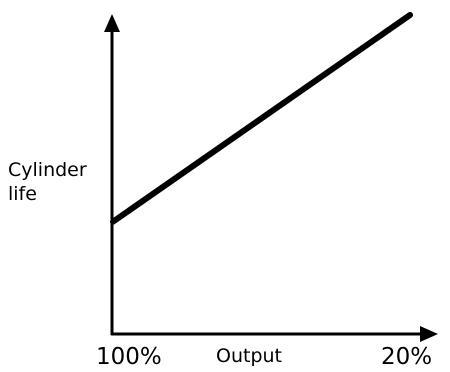 The height and width of the screenshot is (372, 450). Describe the element at coordinates (429, 334) in the screenshot. I see `x-axis-arrow` at that location.